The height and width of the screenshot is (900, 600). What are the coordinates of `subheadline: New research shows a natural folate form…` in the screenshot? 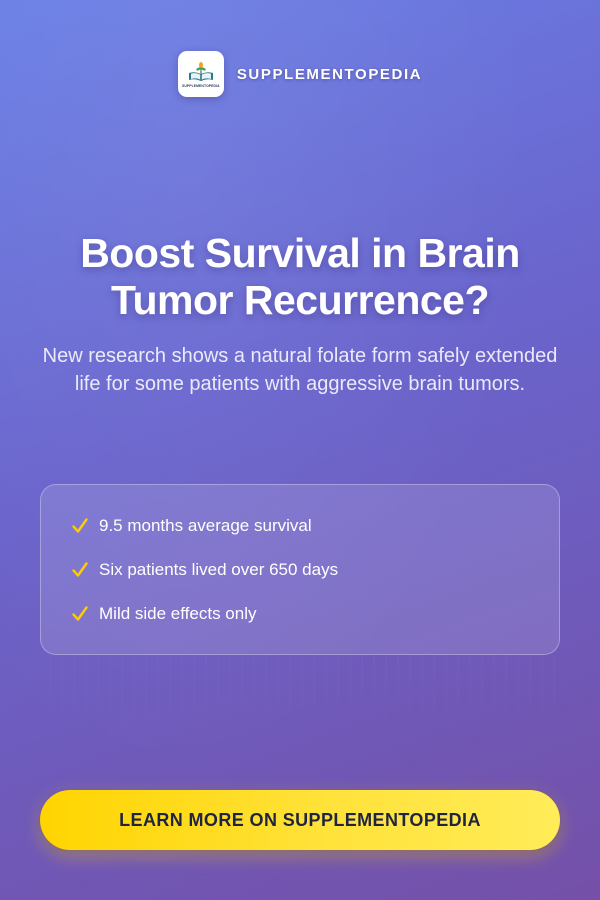 It's located at (300, 370).